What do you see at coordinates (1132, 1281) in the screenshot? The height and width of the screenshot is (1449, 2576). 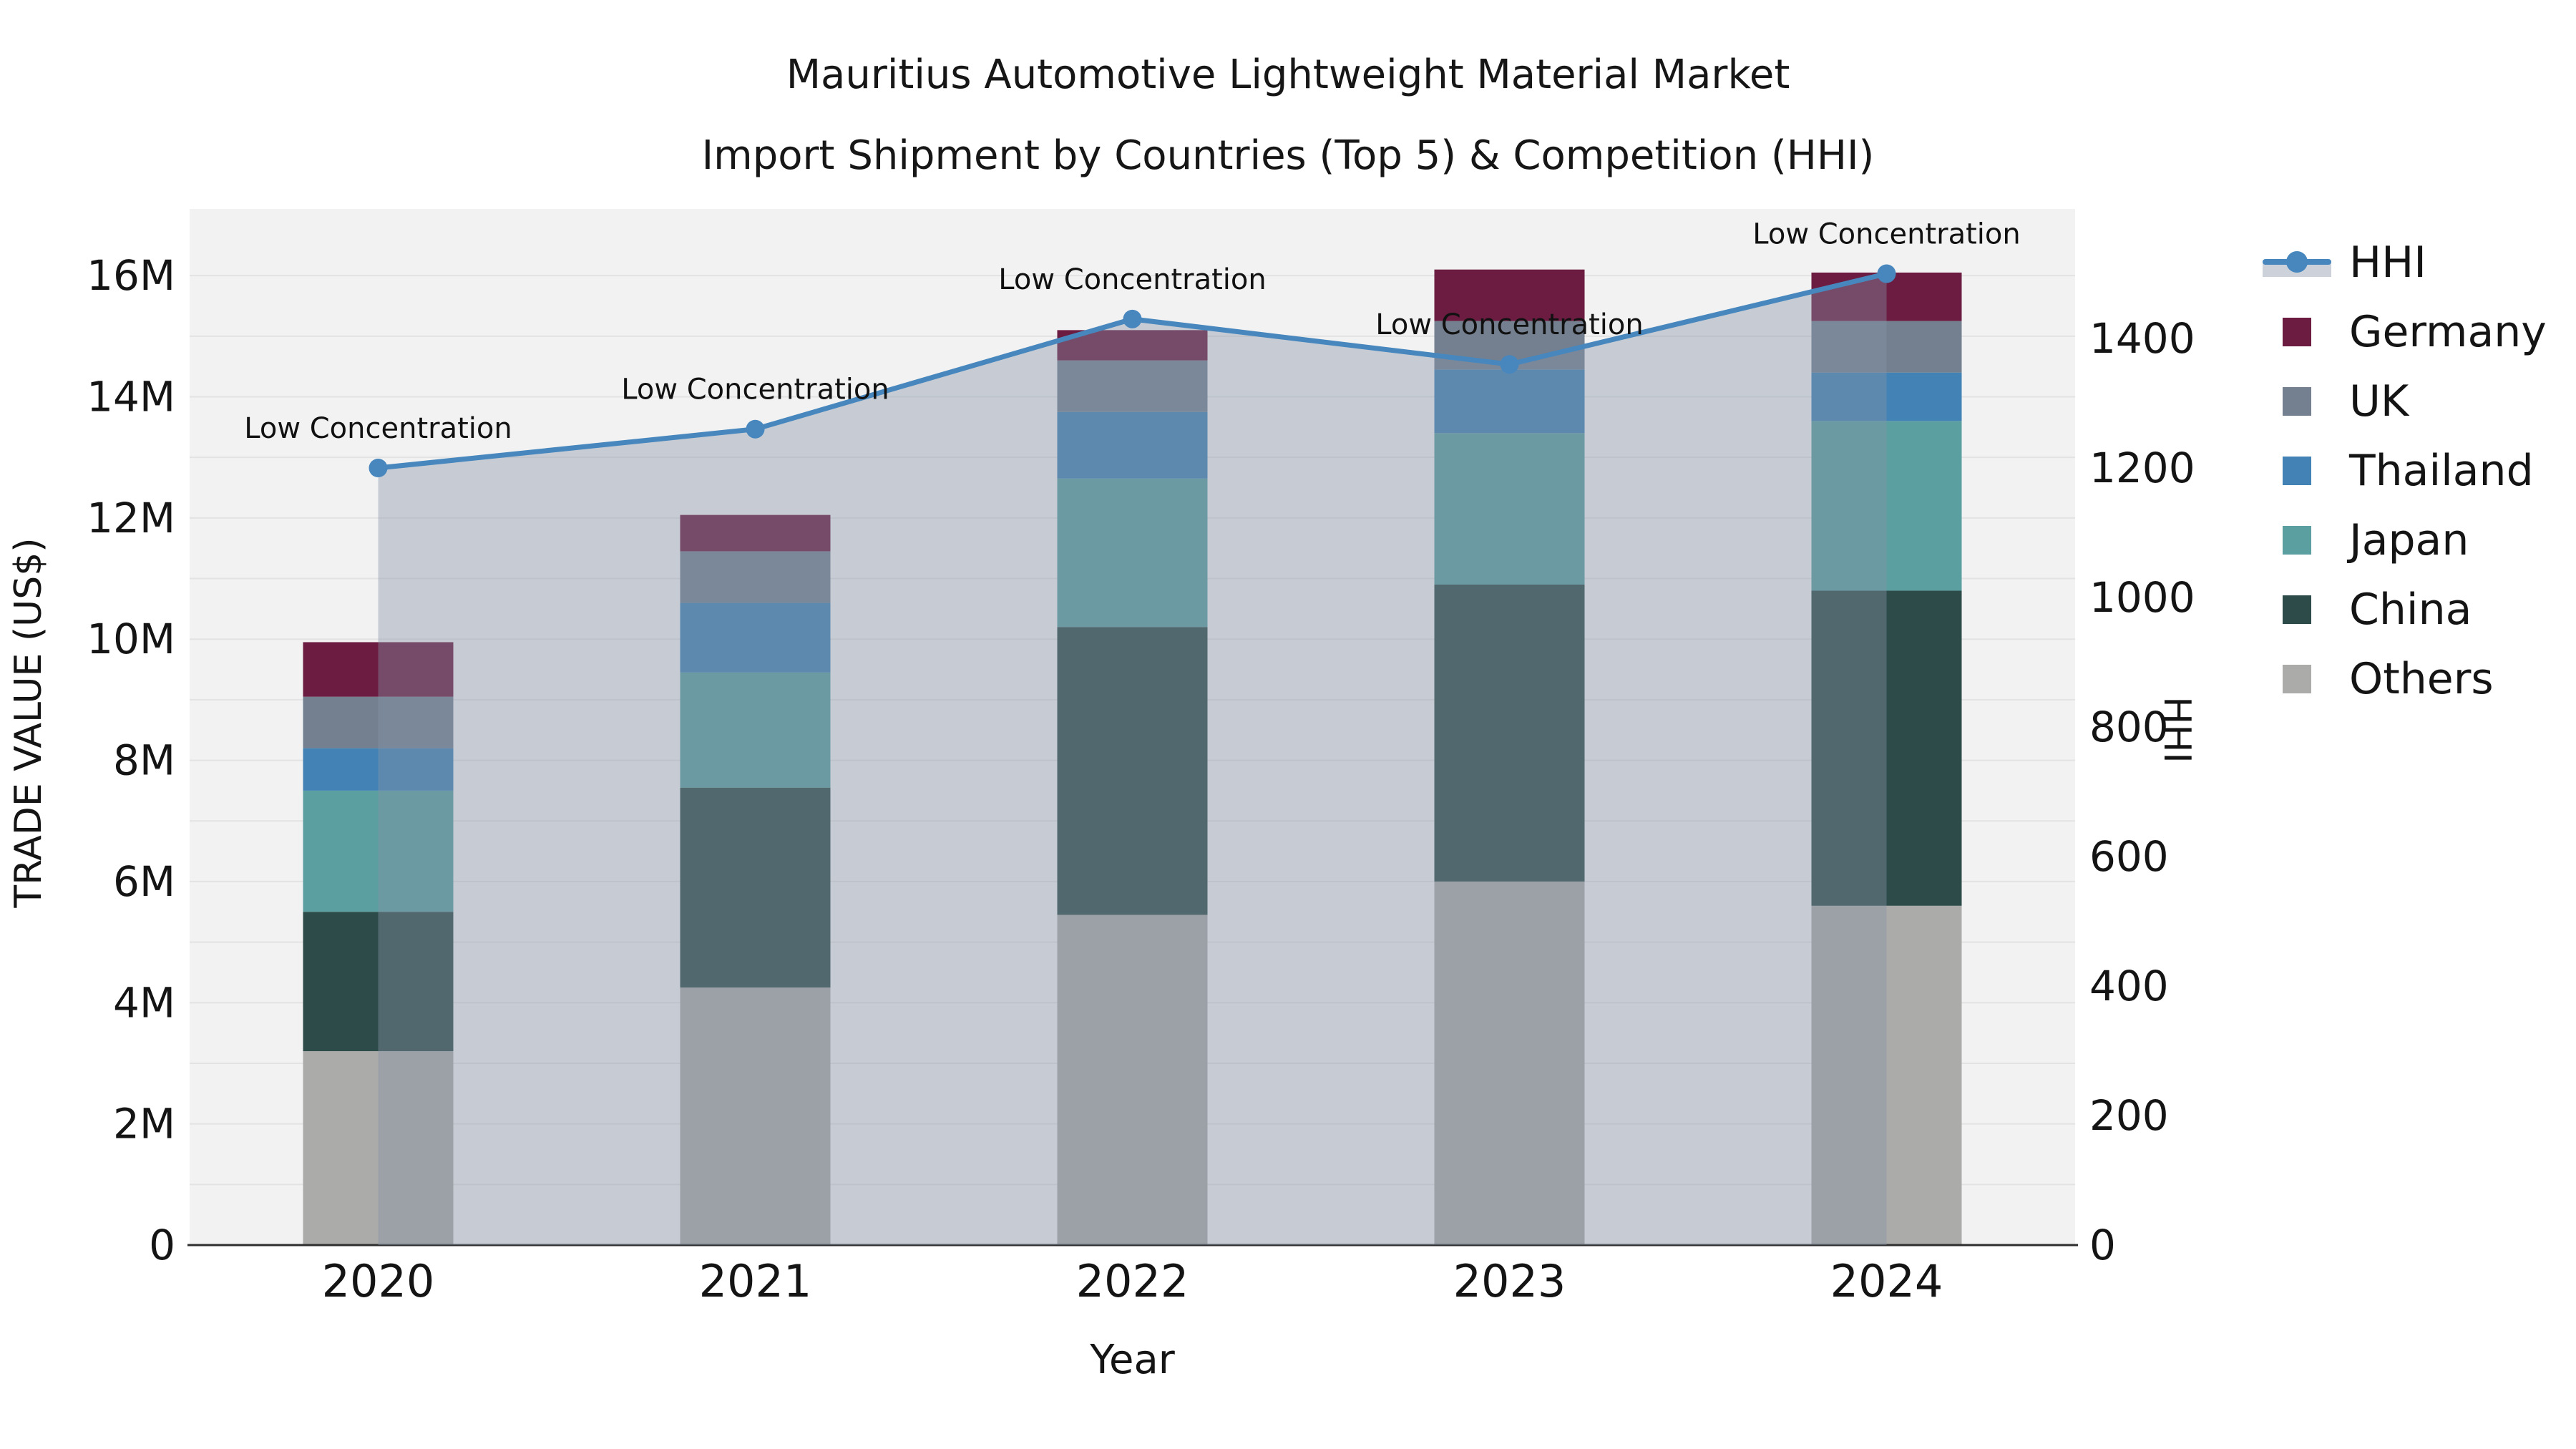 I see `x-tick-2022: 2022` at bounding box center [1132, 1281].